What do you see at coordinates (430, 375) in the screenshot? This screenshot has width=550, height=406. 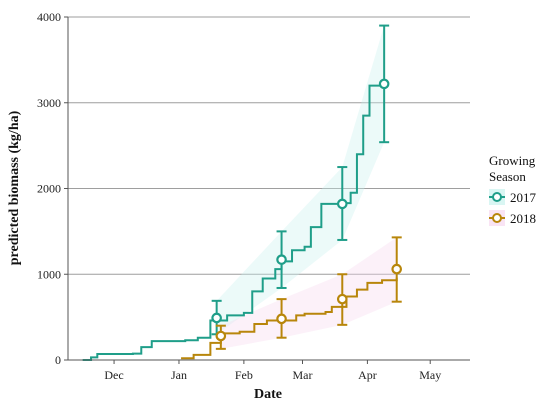 I see `x-tick-label-may: May` at bounding box center [430, 375].